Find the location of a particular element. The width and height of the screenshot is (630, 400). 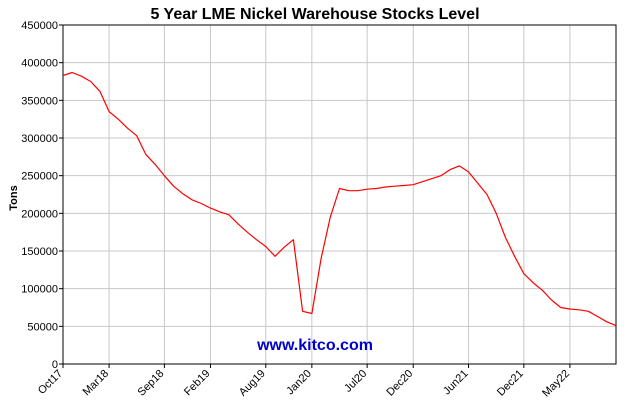

y-tick-label: 400000 is located at coordinates (39, 64).